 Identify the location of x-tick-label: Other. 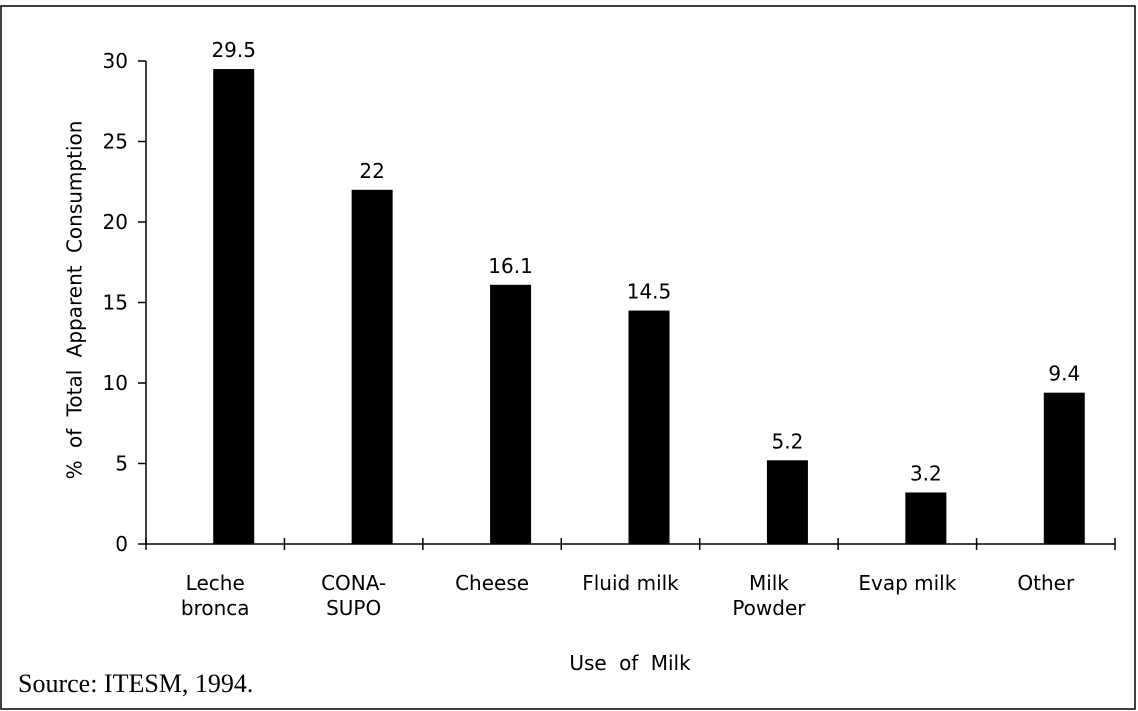
(1046, 583).